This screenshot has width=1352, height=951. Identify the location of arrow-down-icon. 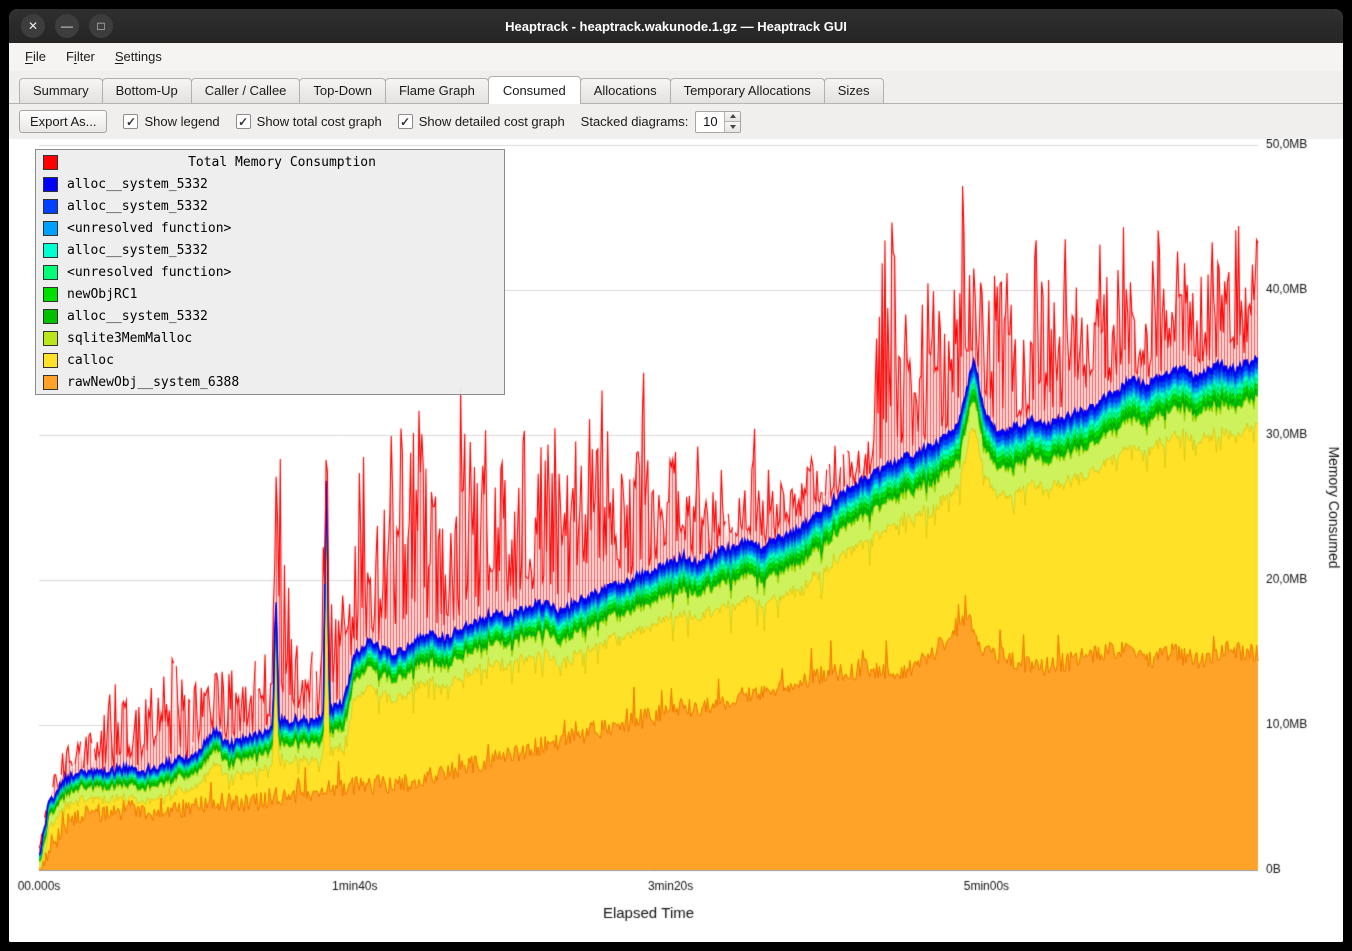
(732, 126).